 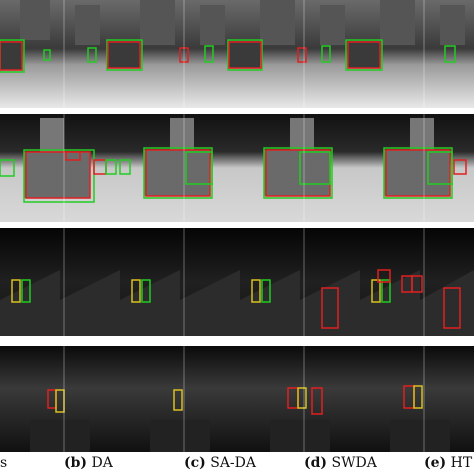 I want to click on caption-b: (b) DA, so click(x=88, y=463).